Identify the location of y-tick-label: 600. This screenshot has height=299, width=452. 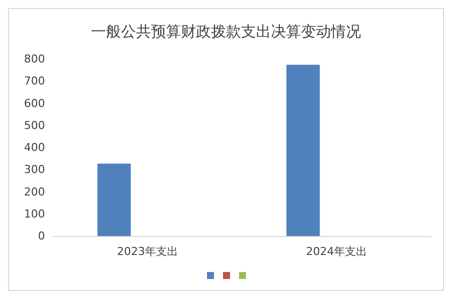
(34, 103).